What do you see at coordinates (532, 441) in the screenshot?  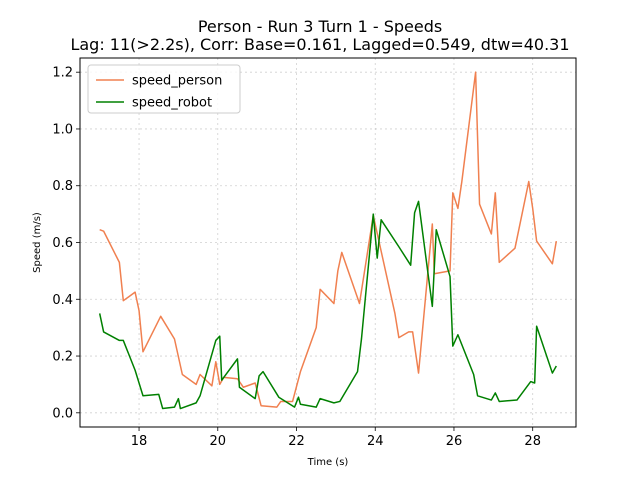 I see `x-tick-label: 28` at bounding box center [532, 441].